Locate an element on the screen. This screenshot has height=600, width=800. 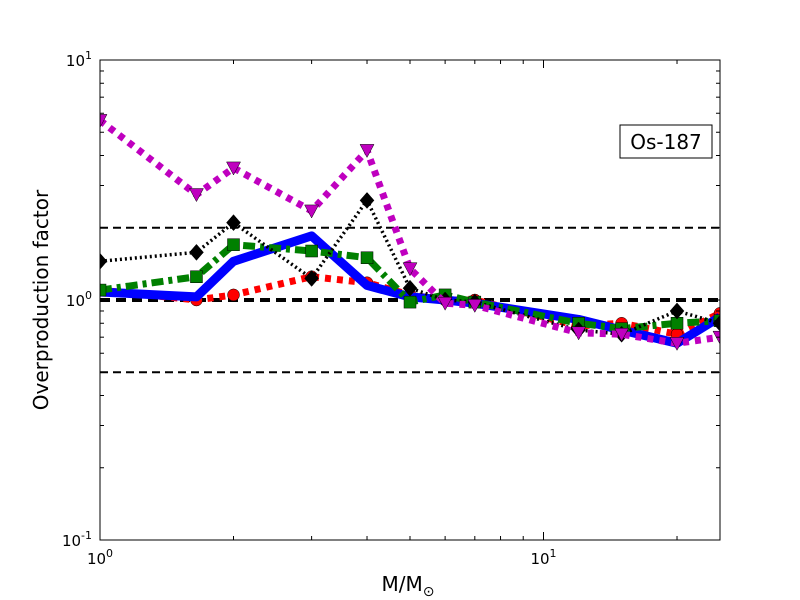
x-tick-label-0: 10⁰ is located at coordinates (100, 557).